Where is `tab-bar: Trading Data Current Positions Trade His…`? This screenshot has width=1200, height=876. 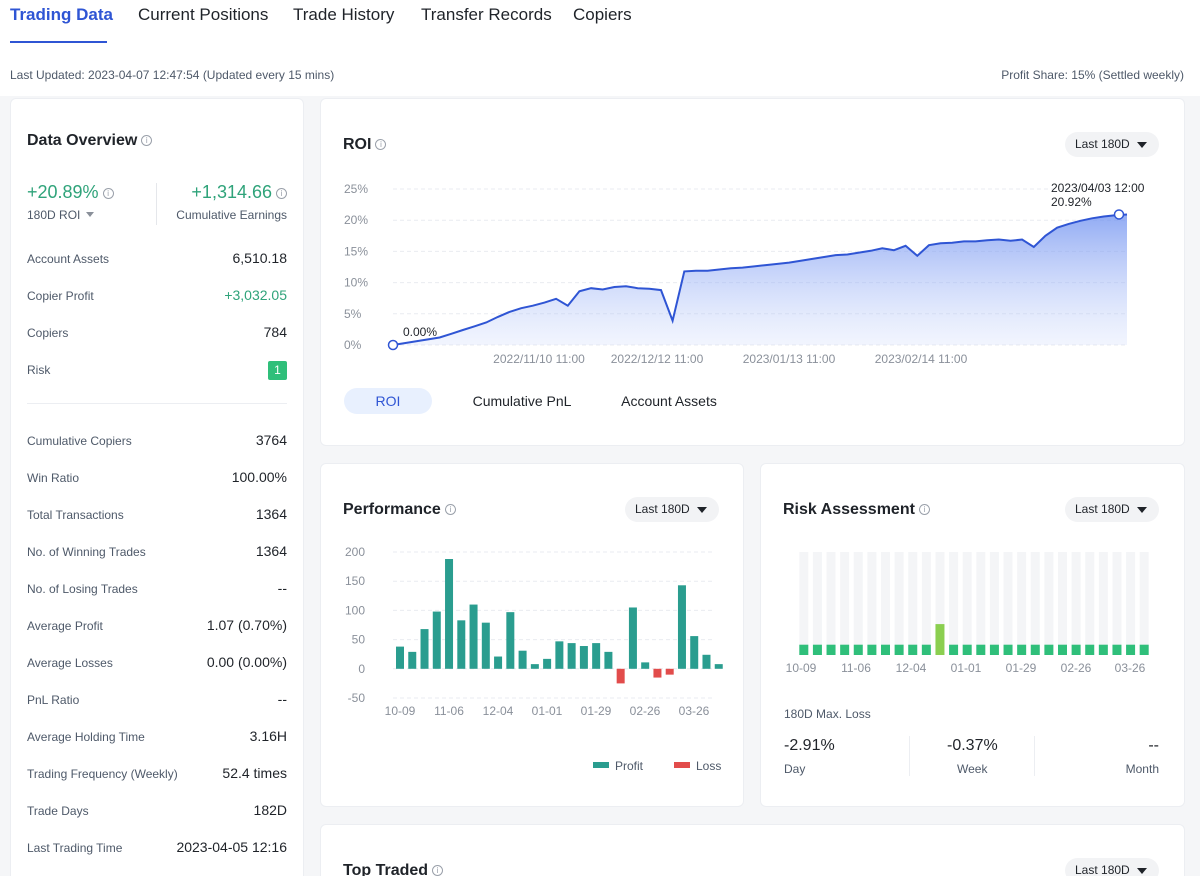
tab-bar: Trading Data Current Positions Trade His… is located at coordinates (600, 28).